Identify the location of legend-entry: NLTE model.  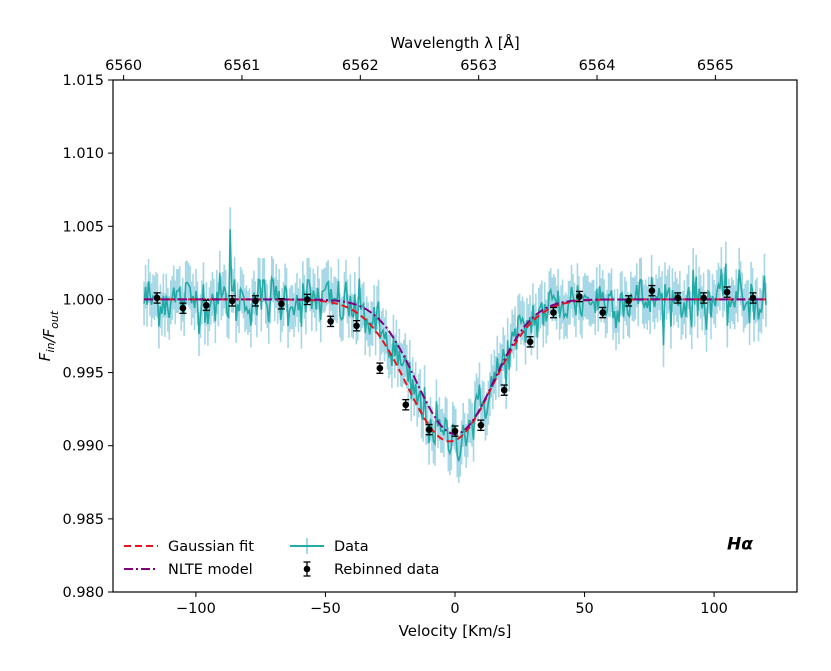
(188, 570).